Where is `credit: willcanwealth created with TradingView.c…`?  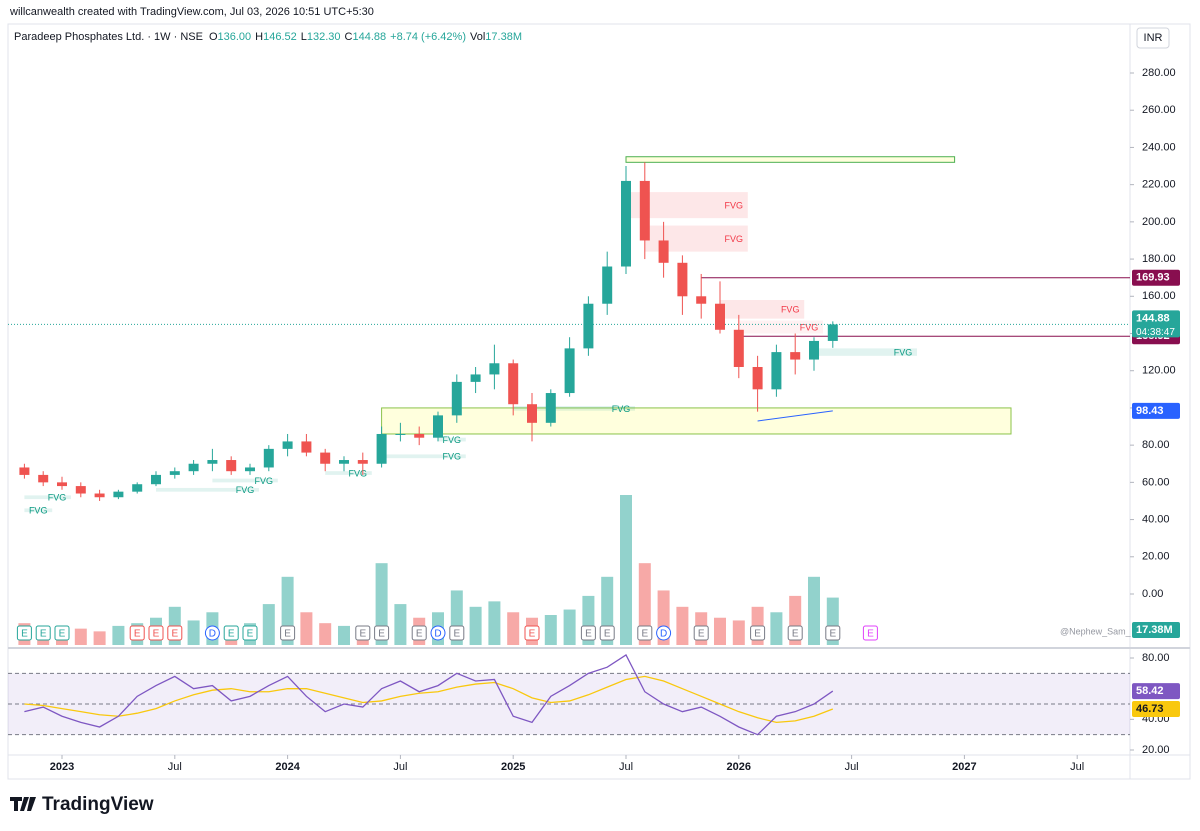 credit: willcanwealth created with TradingView.c… is located at coordinates (191, 12).